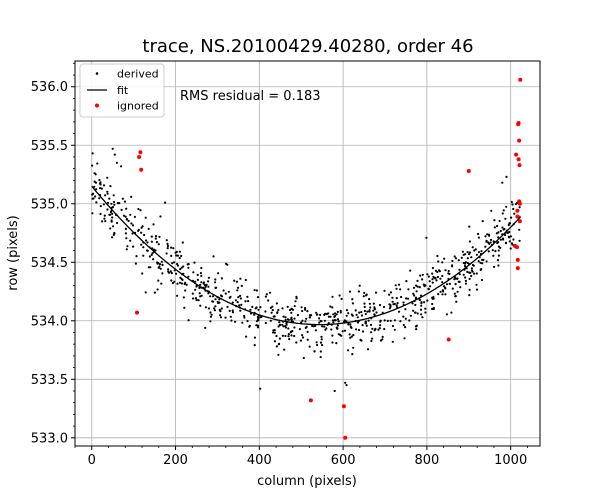 The image size is (600, 500). What do you see at coordinates (175, 460) in the screenshot?
I see `x-tick-label: 200` at bounding box center [175, 460].